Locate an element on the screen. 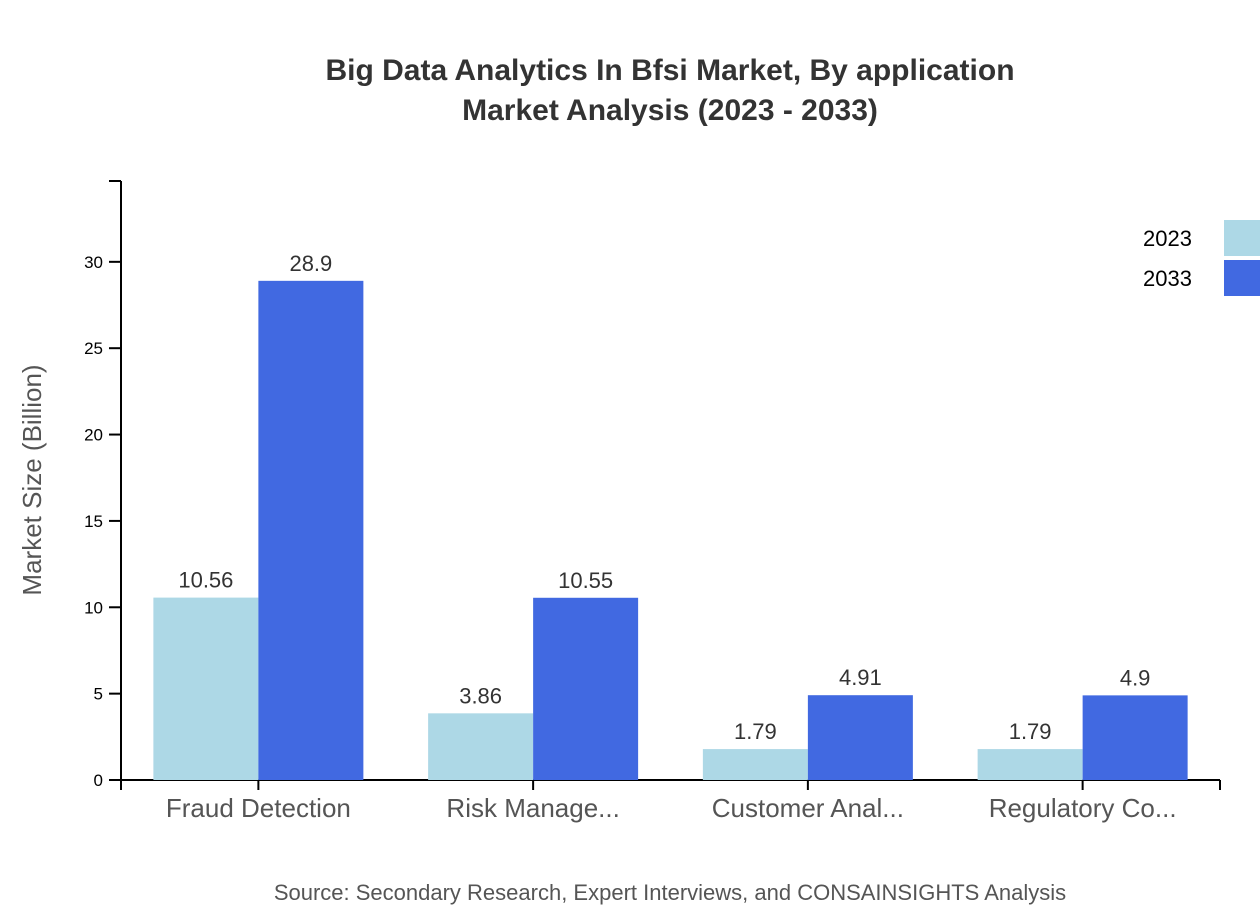 This screenshot has width=1260, height=920. legend-swatch-2033 is located at coordinates (1242, 278).